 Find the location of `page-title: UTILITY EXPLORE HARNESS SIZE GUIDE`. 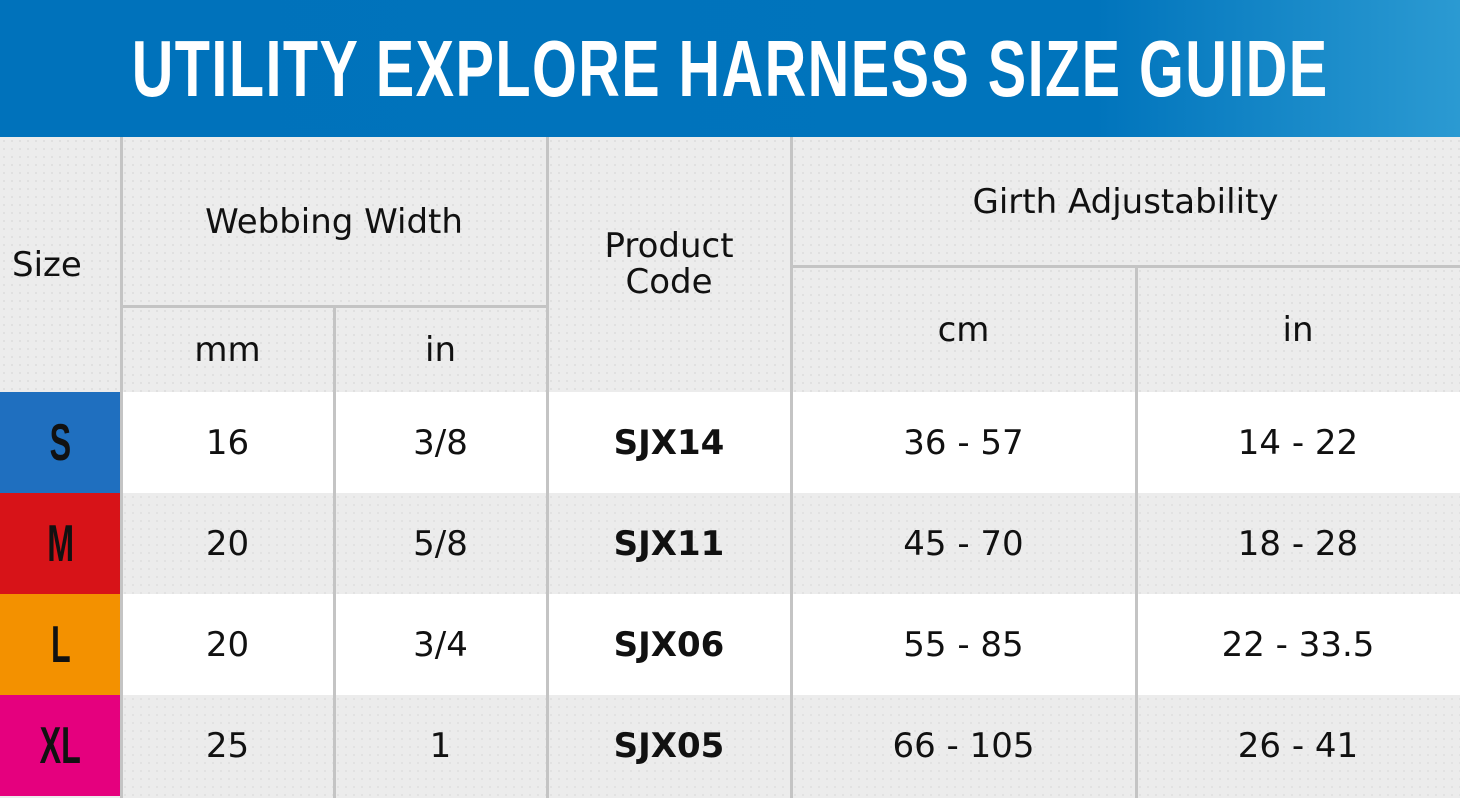

page-title: UTILITY EXPLORE HARNESS SIZE GUIDE is located at coordinates (730, 68).